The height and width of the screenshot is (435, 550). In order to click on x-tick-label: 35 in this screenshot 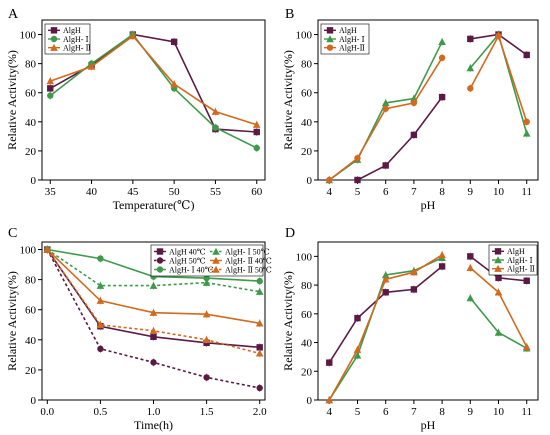, I will do `click(51, 192)`.